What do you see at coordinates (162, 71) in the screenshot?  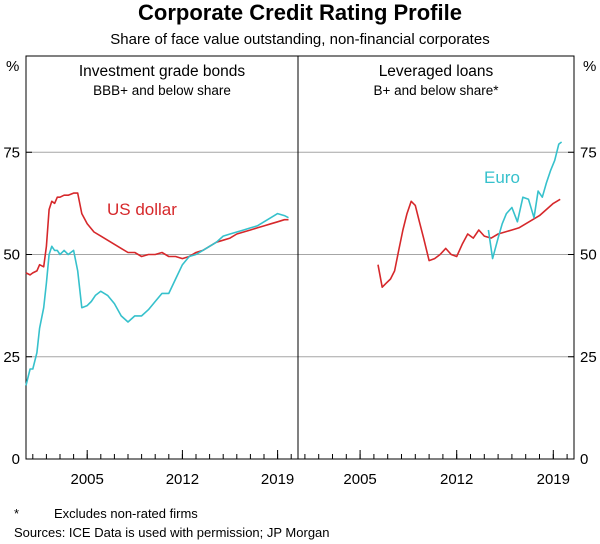 I see `left-panel-title: Investment grade bonds` at bounding box center [162, 71].